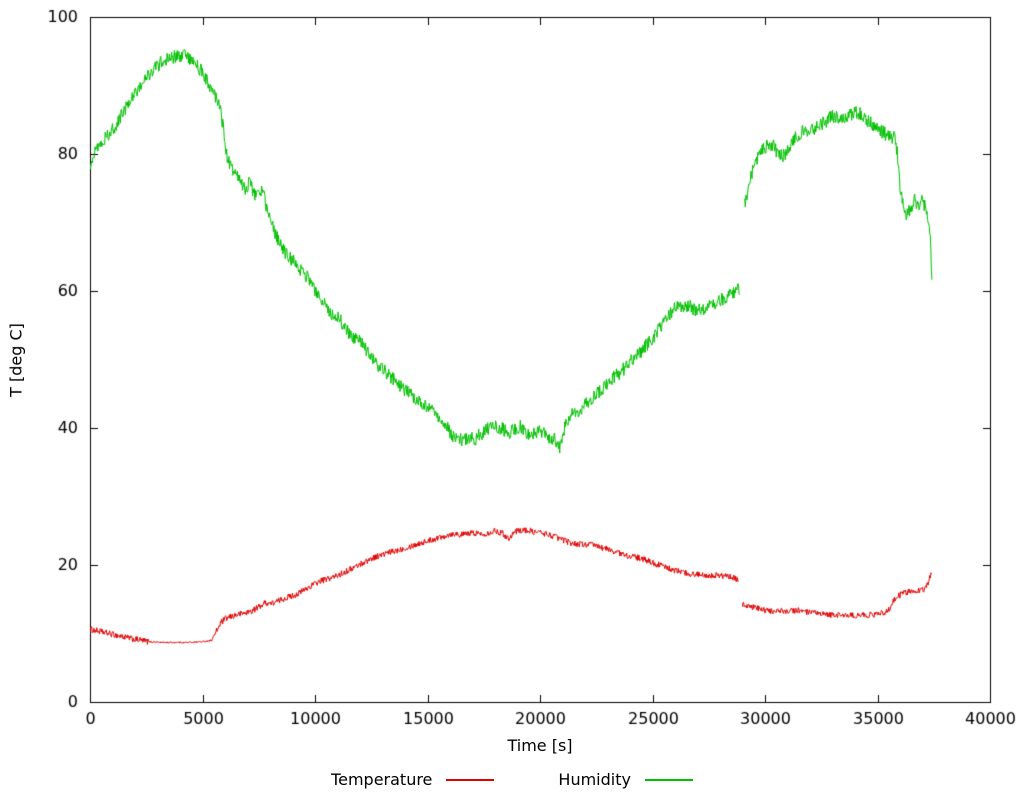  What do you see at coordinates (540, 745) in the screenshot?
I see `x-axis-label: Time [s]` at bounding box center [540, 745].